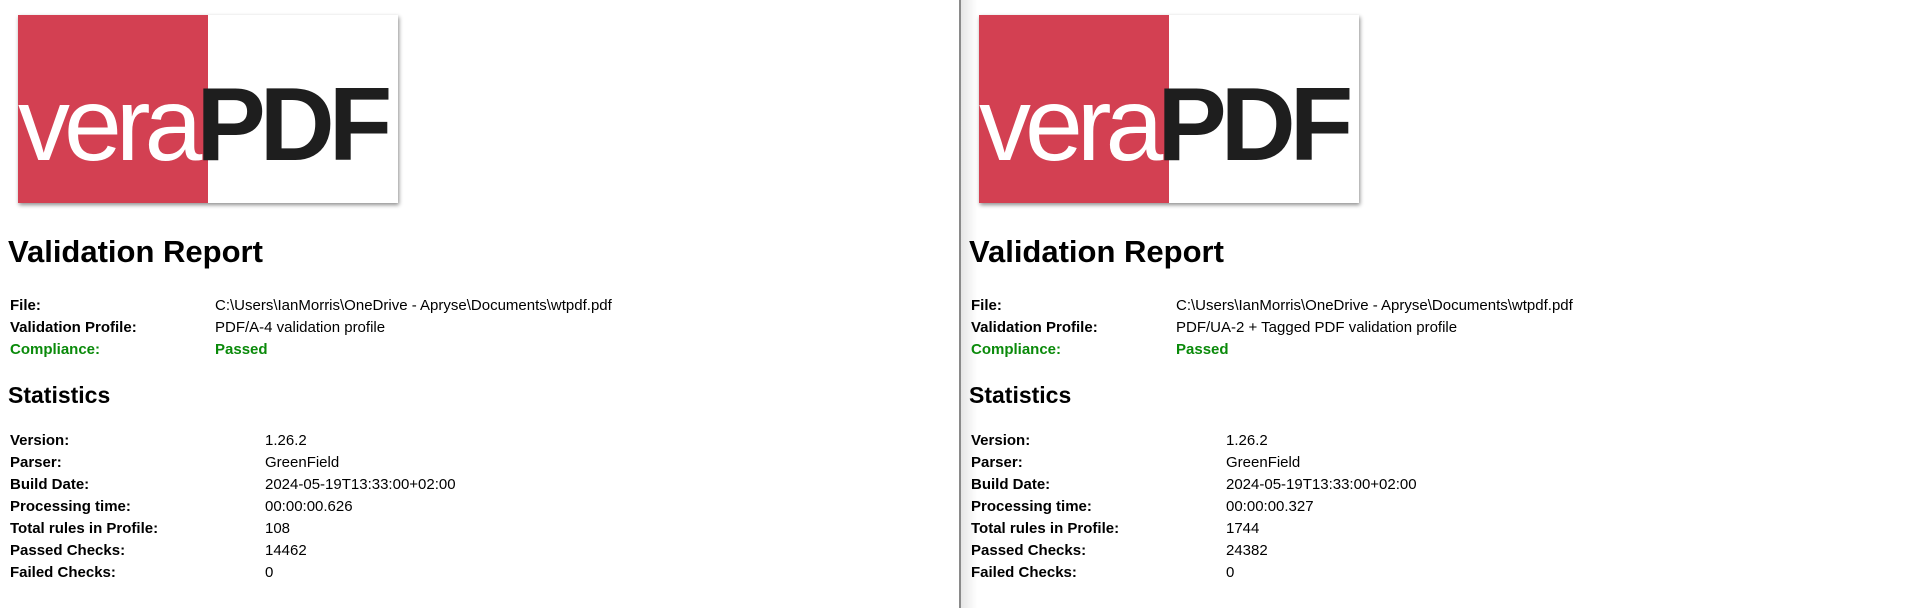 The width and height of the screenshot is (1916, 608). What do you see at coordinates (1270, 506) in the screenshot?
I see `field-value: 00:00:00.327` at bounding box center [1270, 506].